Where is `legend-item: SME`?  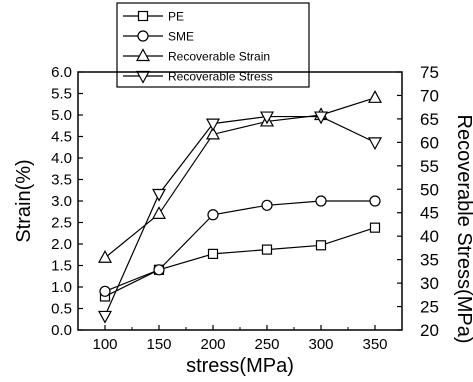 legend-item: SME is located at coordinates (158, 37).